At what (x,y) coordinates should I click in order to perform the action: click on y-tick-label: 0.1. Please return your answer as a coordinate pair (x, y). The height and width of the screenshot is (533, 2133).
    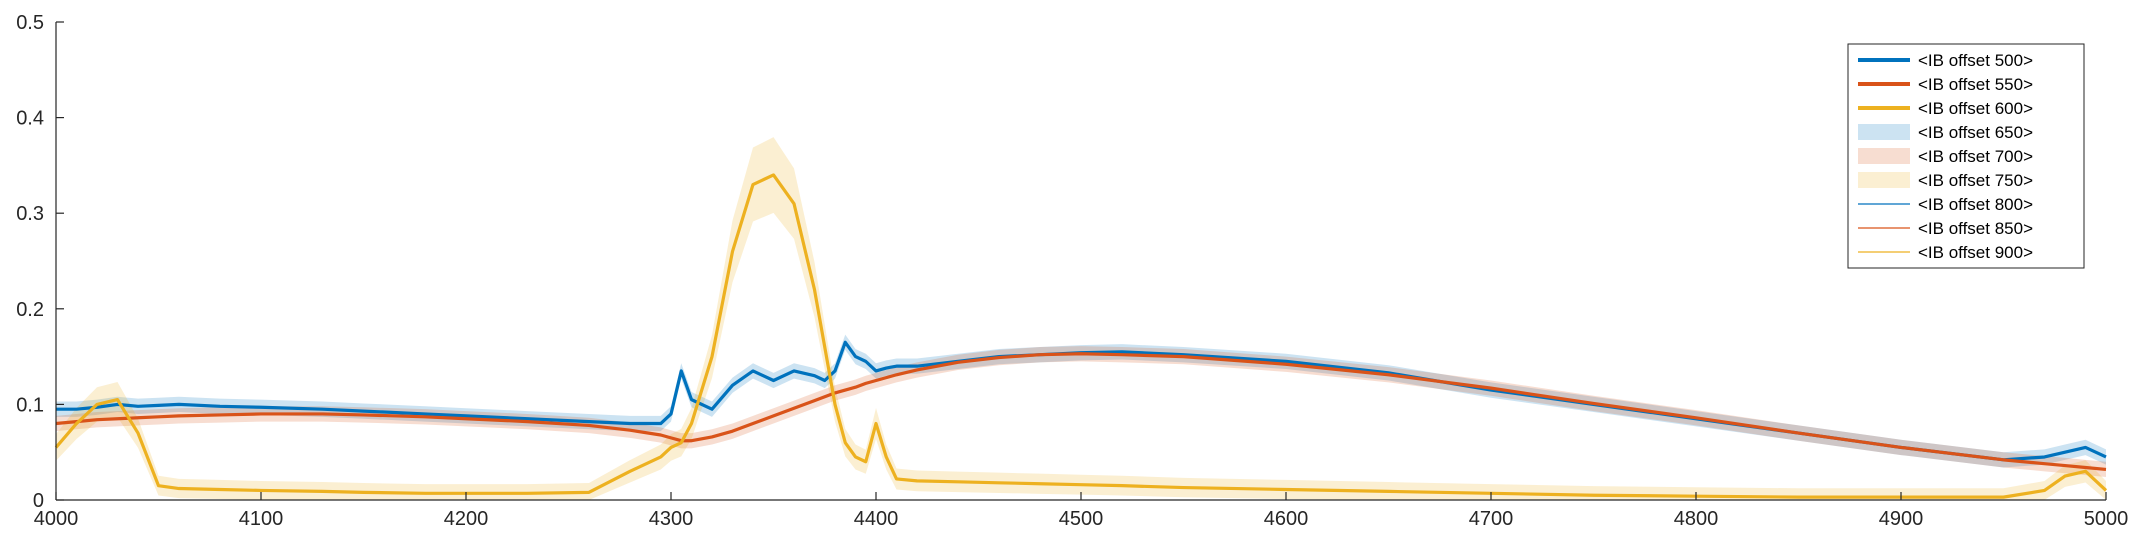
    Looking at the image, I should click on (30, 405).